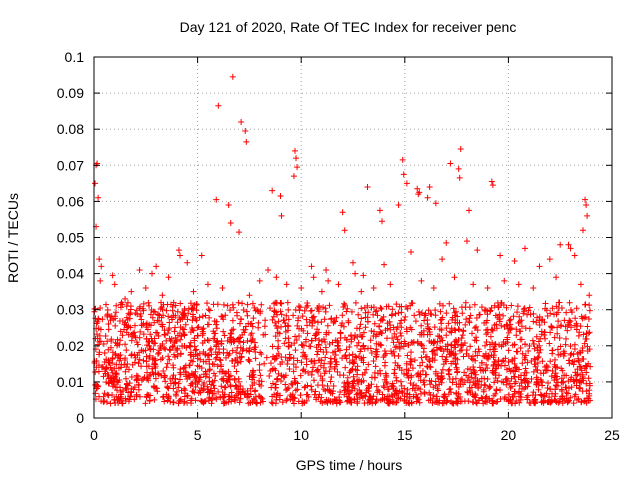 The height and width of the screenshot is (480, 640). Describe the element at coordinates (70, 310) in the screenshot. I see `y-tick-label: 0.03` at that location.